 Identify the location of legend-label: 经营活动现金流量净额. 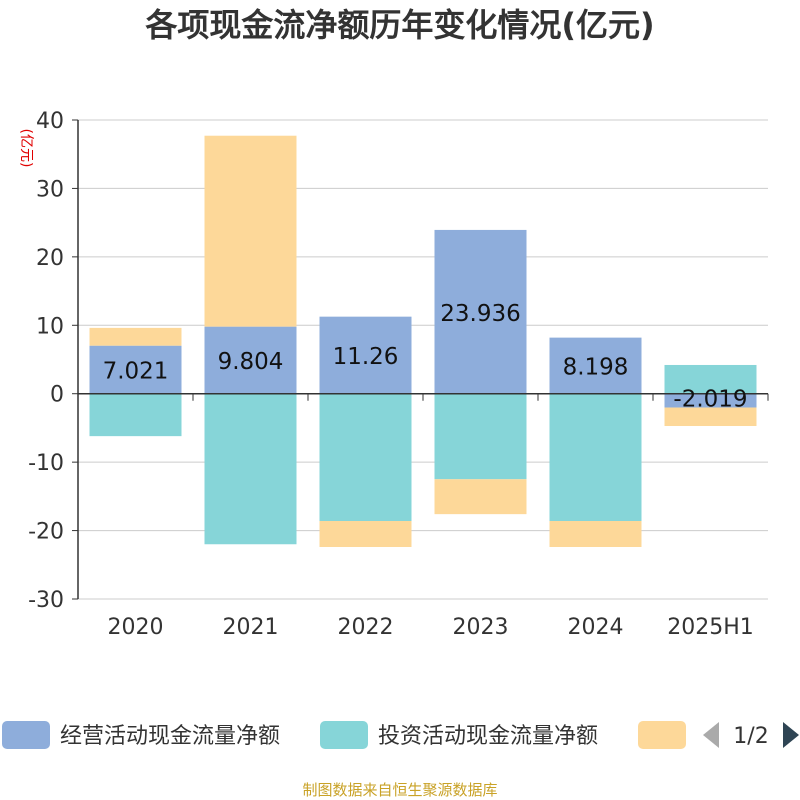
(170, 736).